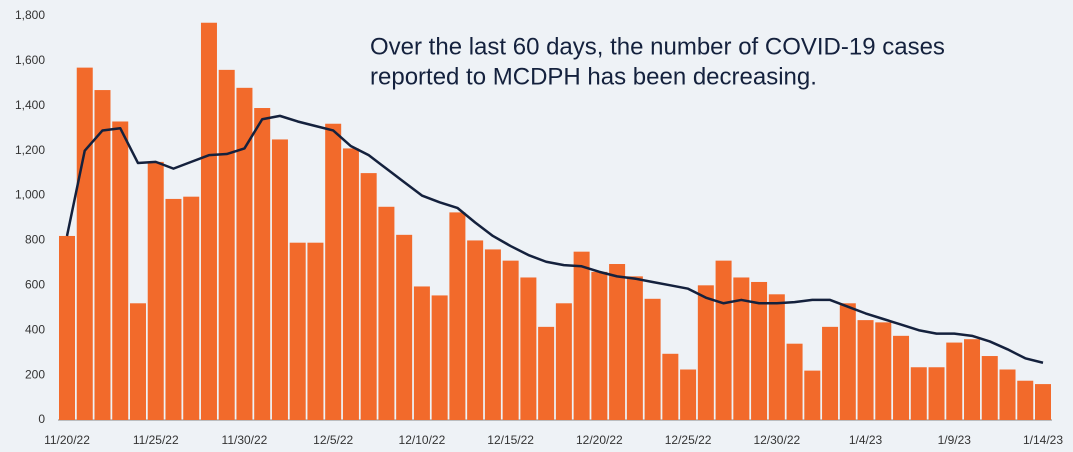 Image resolution: width=1073 pixels, height=452 pixels. I want to click on x-tick-label: 1/14/23, so click(1043, 440).